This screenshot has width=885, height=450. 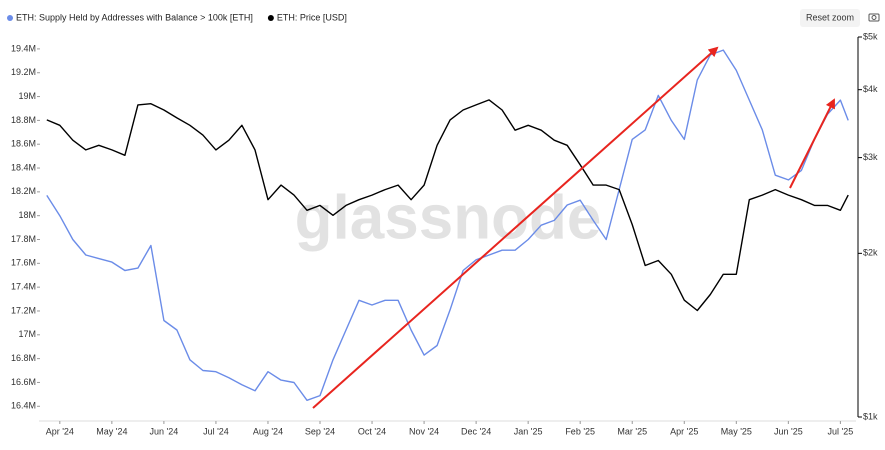 I want to click on y-tick-label: 18.8M, so click(x=23, y=120).